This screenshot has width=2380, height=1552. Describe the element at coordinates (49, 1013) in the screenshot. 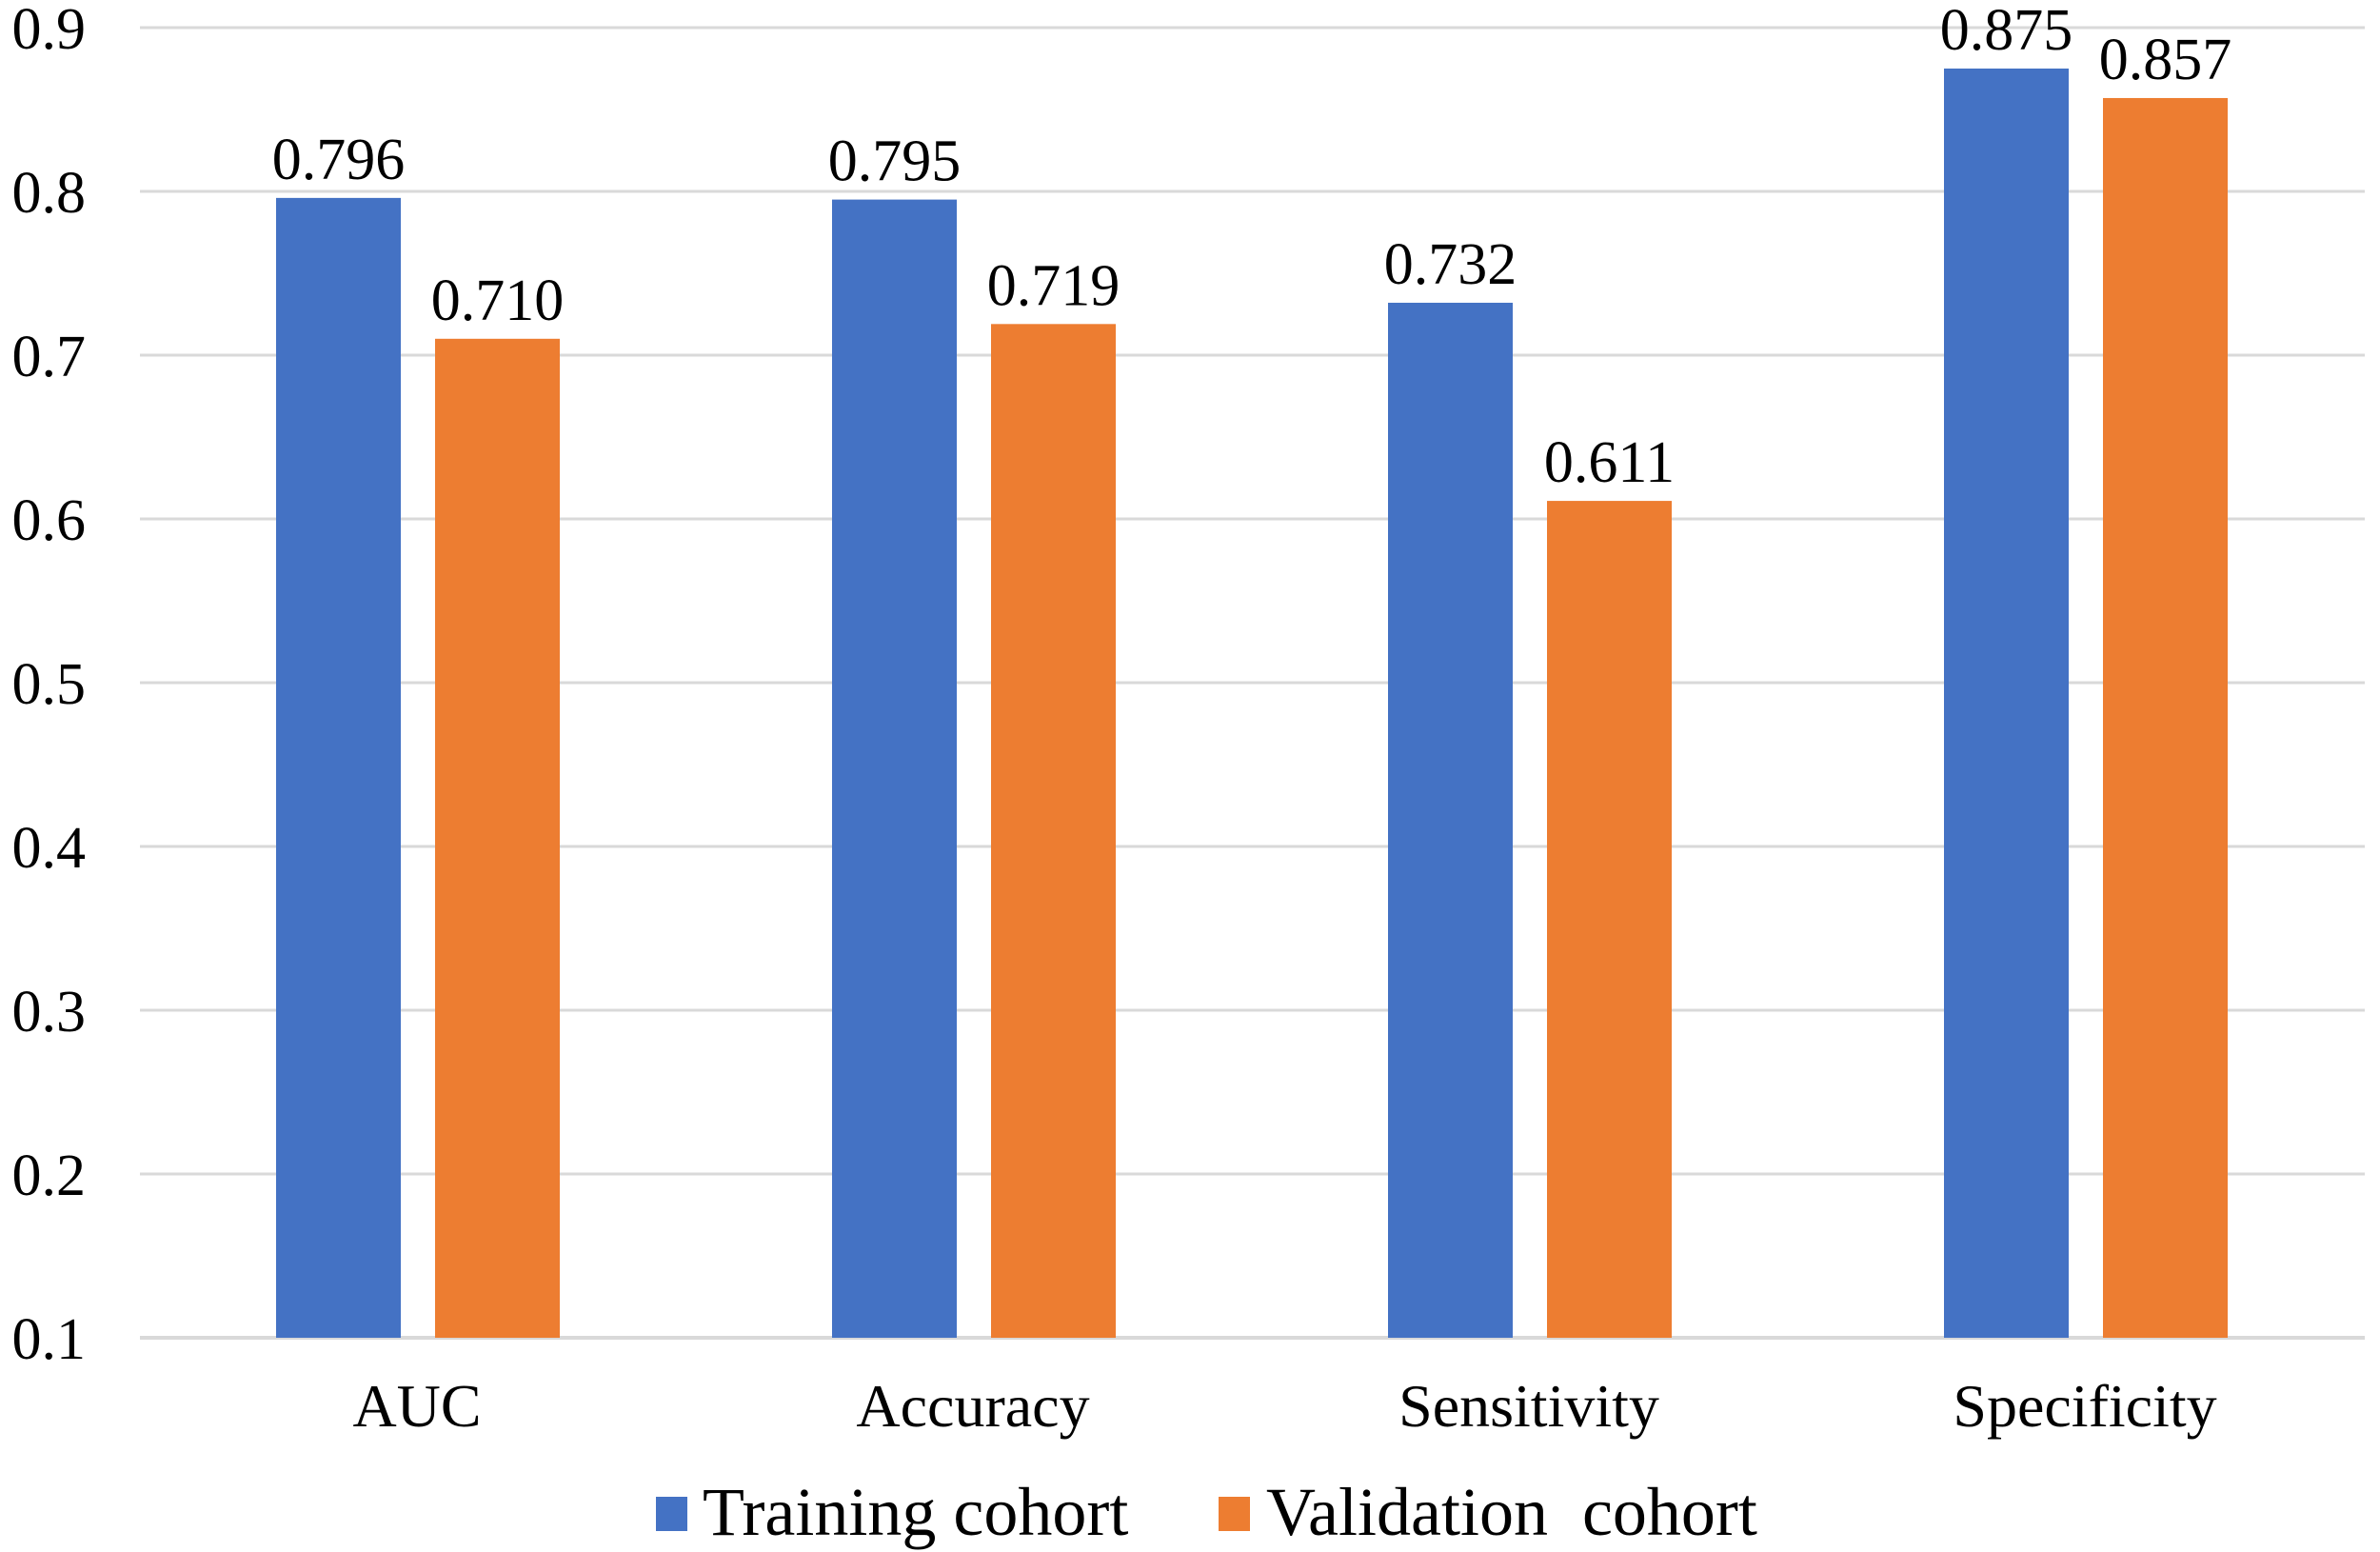

I see `y-tick-label: 0.3` at that location.